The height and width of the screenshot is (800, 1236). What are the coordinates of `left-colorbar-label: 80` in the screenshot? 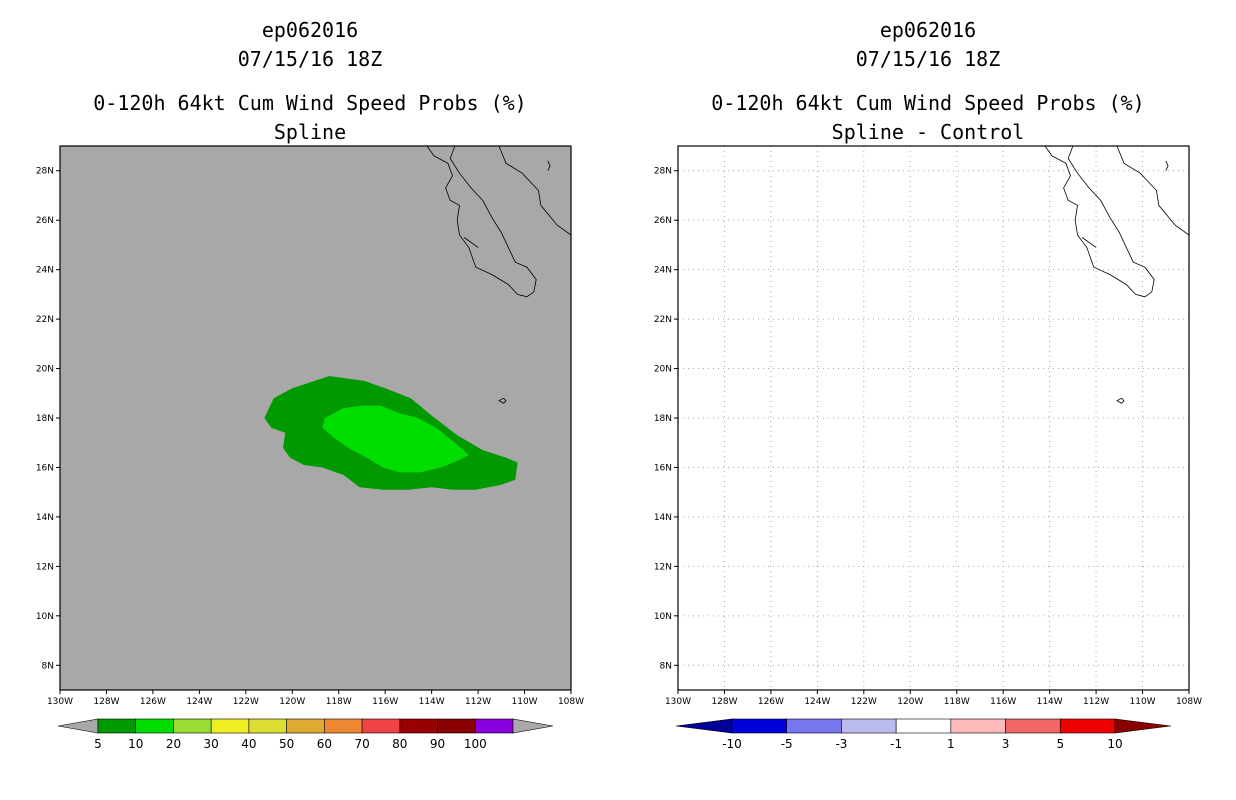 It's located at (399, 744).